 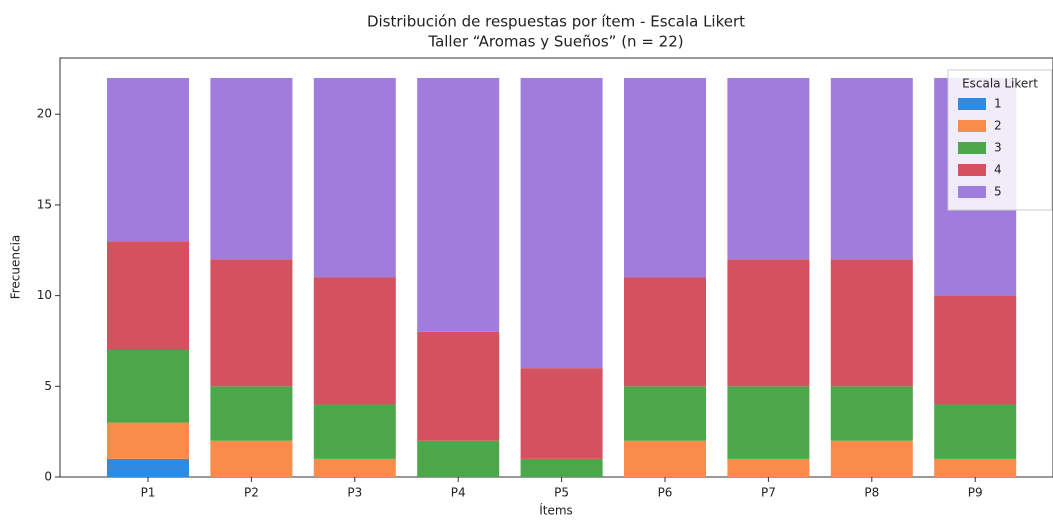 I want to click on x-tick-label: P4, so click(x=458, y=493).